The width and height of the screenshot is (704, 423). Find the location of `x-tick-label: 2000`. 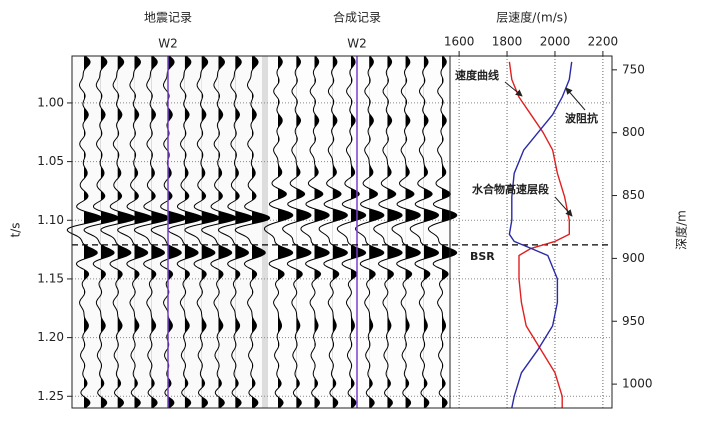

x-tick-label: 2000 is located at coordinates (555, 42).